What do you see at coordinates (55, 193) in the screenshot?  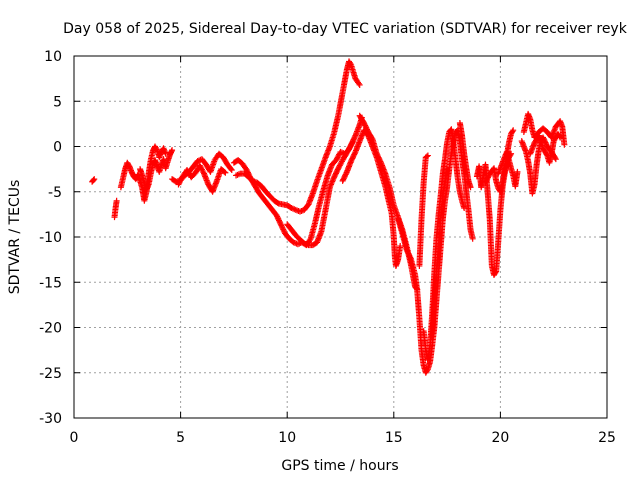 I see `y-tick-label: -5` at bounding box center [55, 193].